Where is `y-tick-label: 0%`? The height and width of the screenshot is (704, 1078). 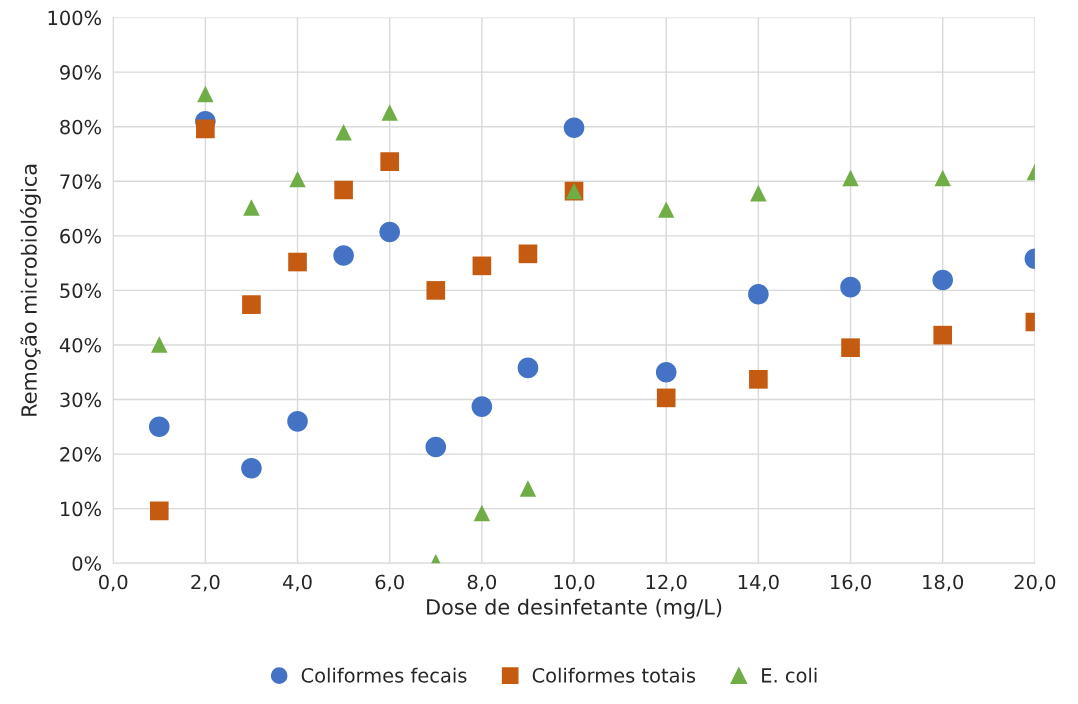 y-tick-label: 0% is located at coordinates (87, 563).